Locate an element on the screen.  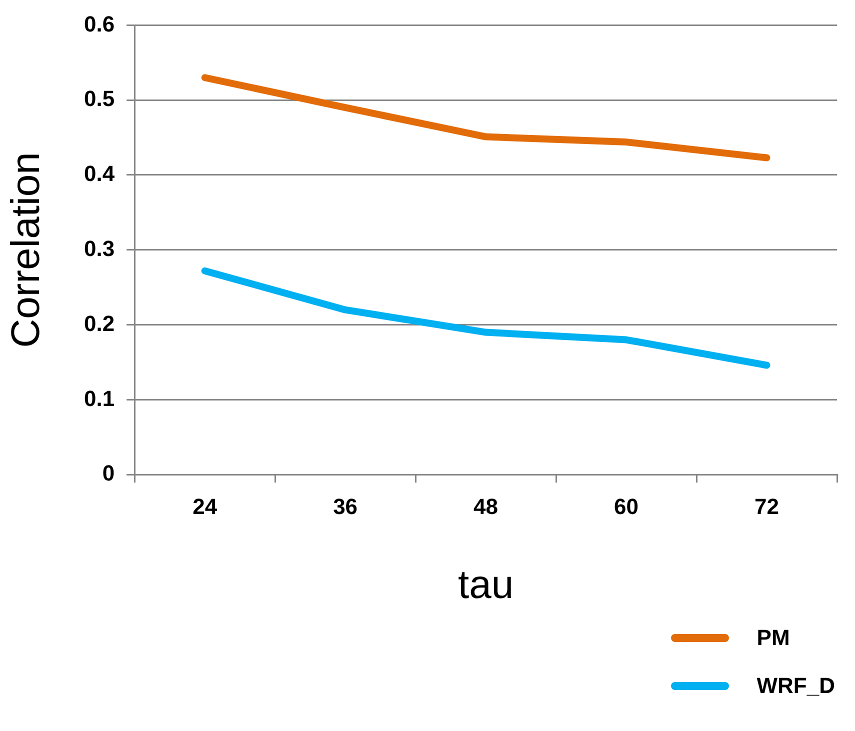
y-tick-label: 0 is located at coordinates (108, 473).